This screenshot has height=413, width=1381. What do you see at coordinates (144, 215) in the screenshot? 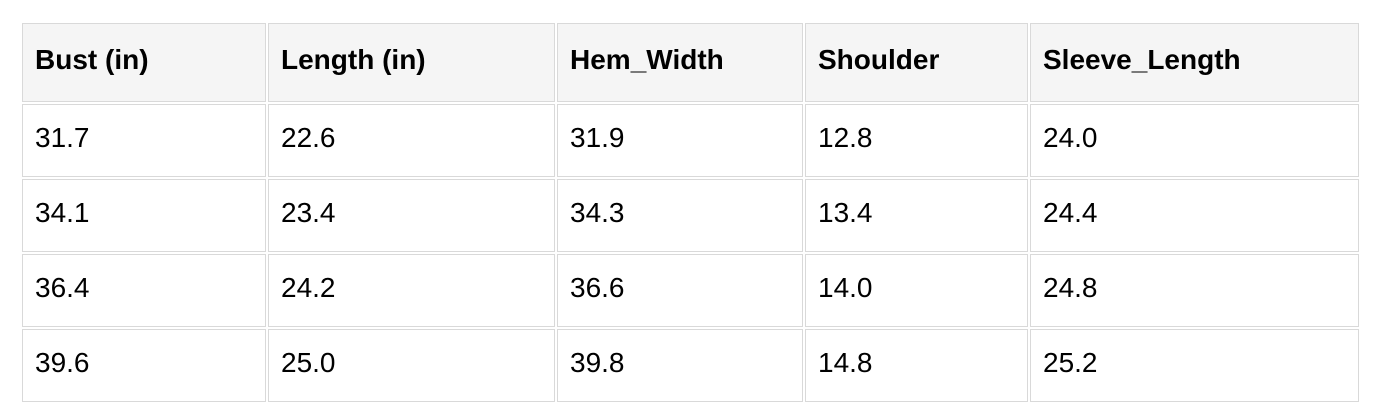
I see `table-cell: 34.1` at bounding box center [144, 215].